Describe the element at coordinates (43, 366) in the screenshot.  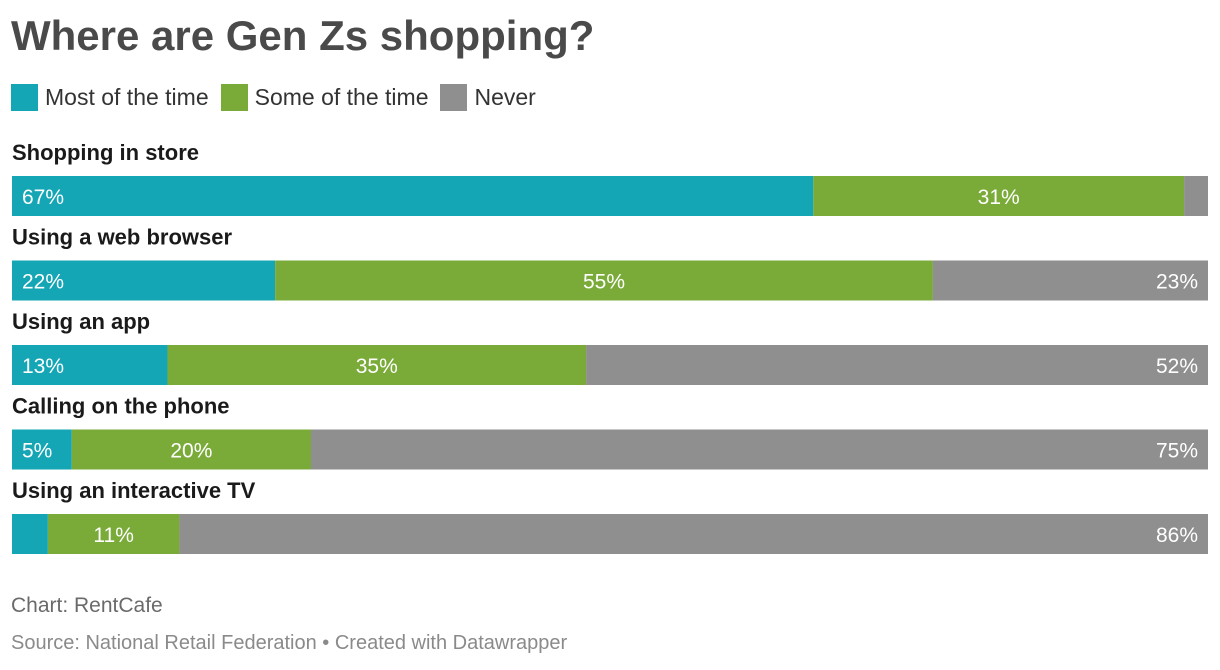
I see `bar-value-label: 13%` at that location.